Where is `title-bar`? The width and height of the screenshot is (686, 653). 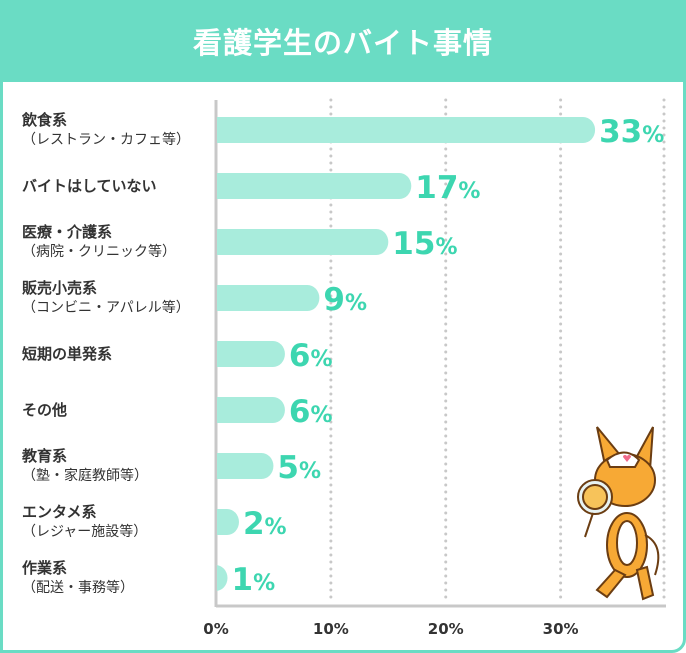 title-bar is located at coordinates (343, 41).